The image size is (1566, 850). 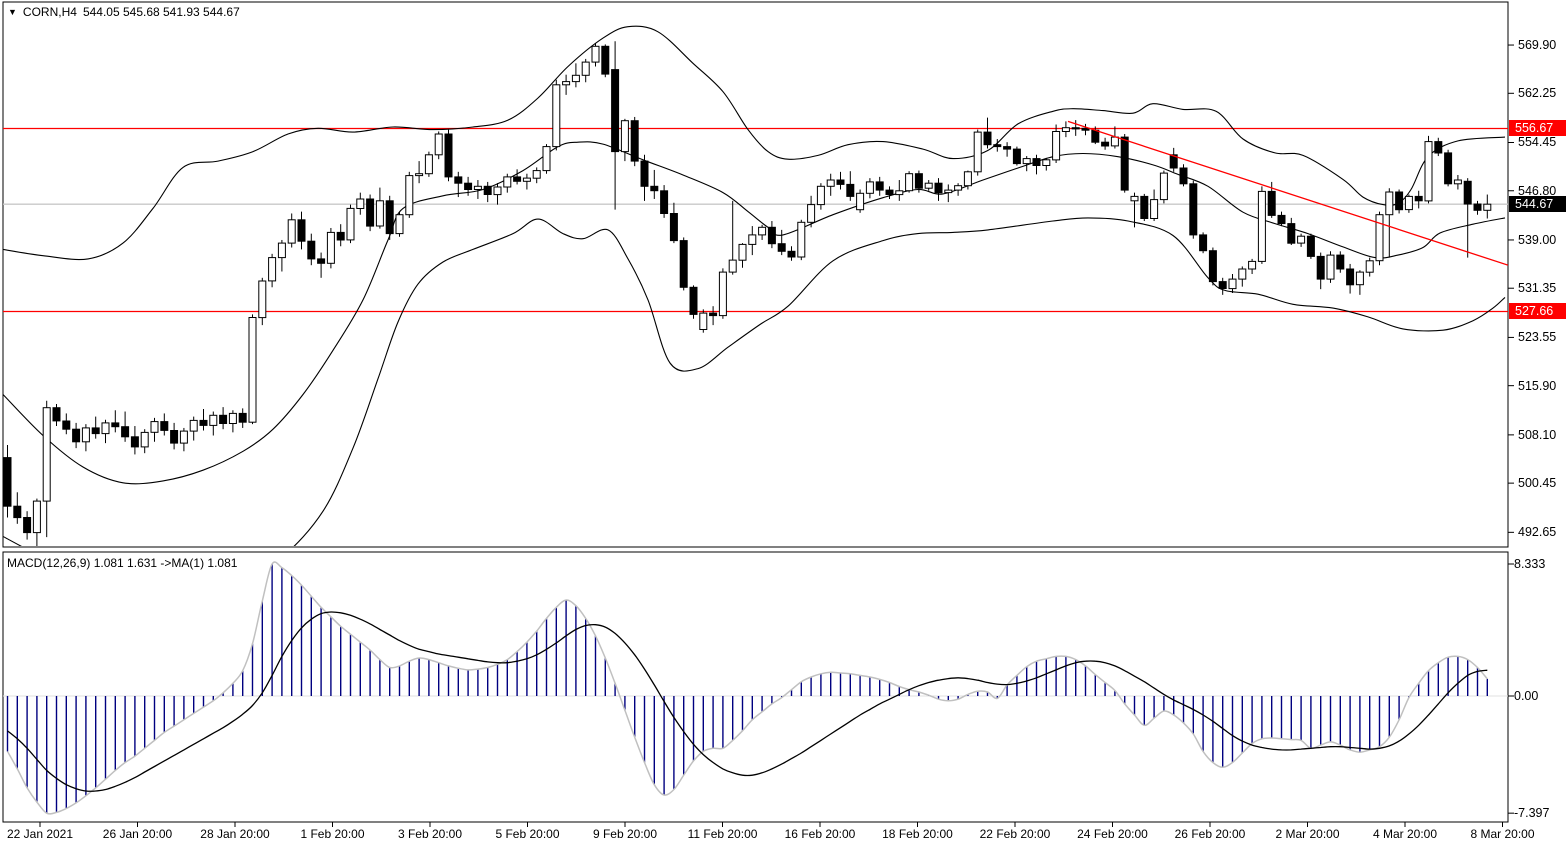 What do you see at coordinates (1537, 337) in the screenshot?
I see `price-axis-label: 523.55` at bounding box center [1537, 337].